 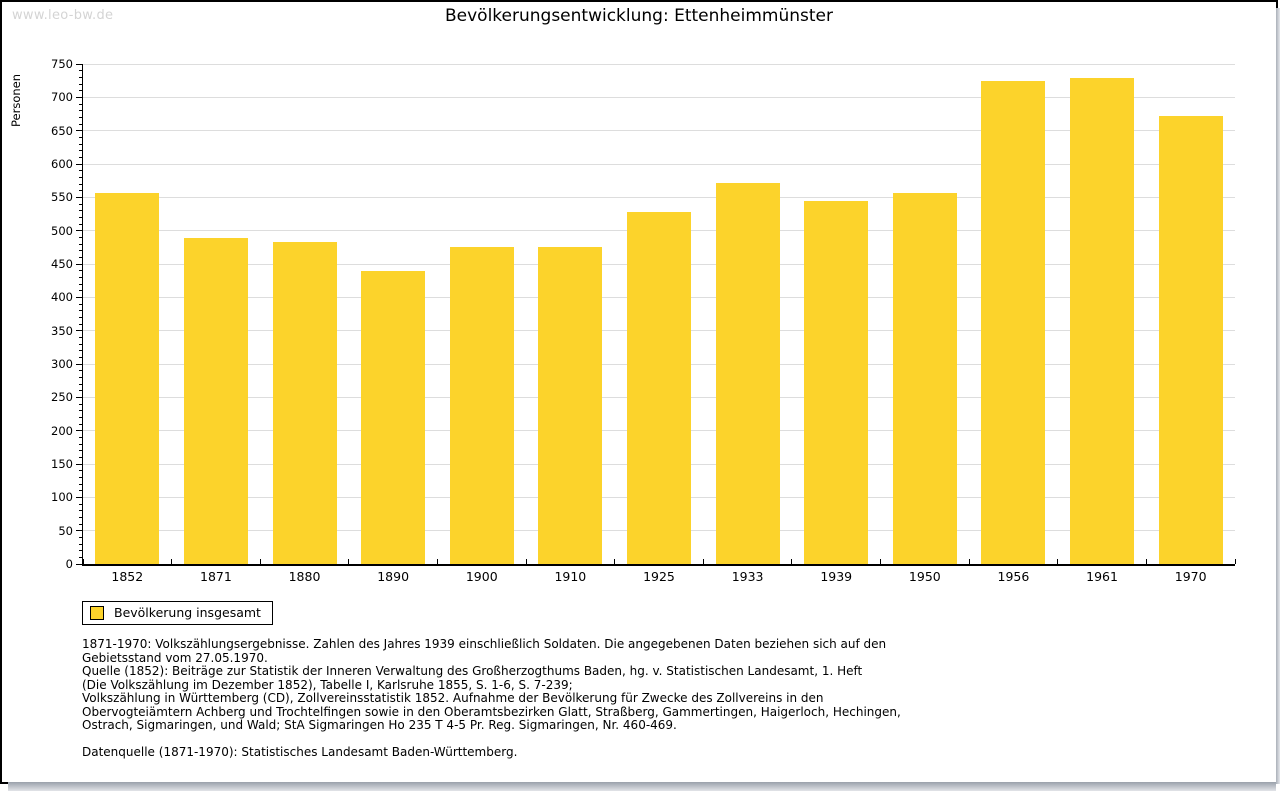 What do you see at coordinates (127, 576) in the screenshot?
I see `x-tick-label: 1852` at bounding box center [127, 576].